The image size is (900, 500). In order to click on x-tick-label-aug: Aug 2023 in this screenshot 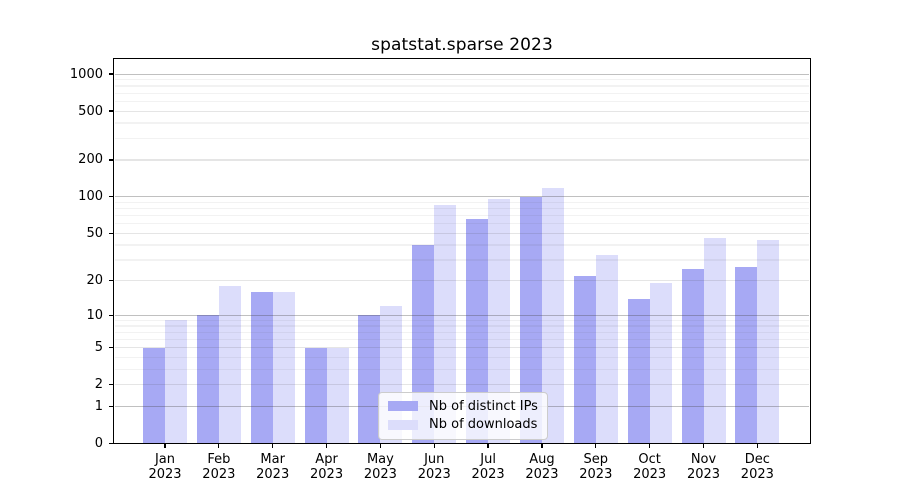, I will do `click(542, 467)`.